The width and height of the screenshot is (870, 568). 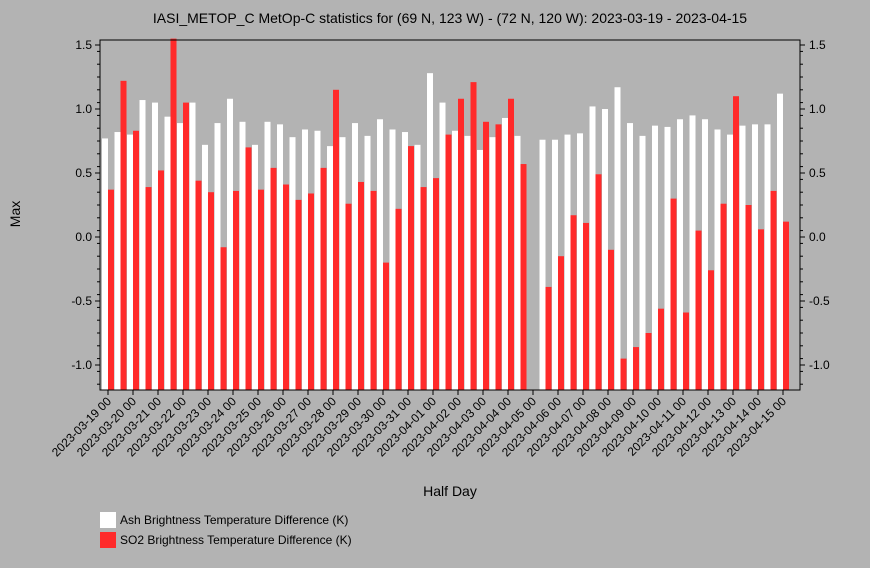 I want to click on y-tick-label-right: 0.0, so click(x=817, y=237).